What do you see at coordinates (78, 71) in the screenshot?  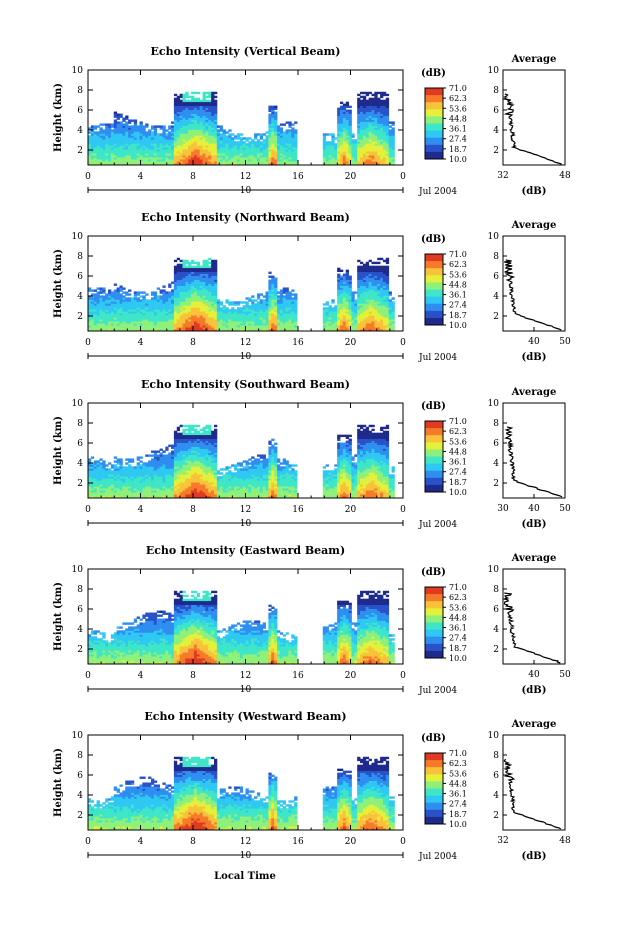 I see `y-tick-label: 10` at bounding box center [78, 71].